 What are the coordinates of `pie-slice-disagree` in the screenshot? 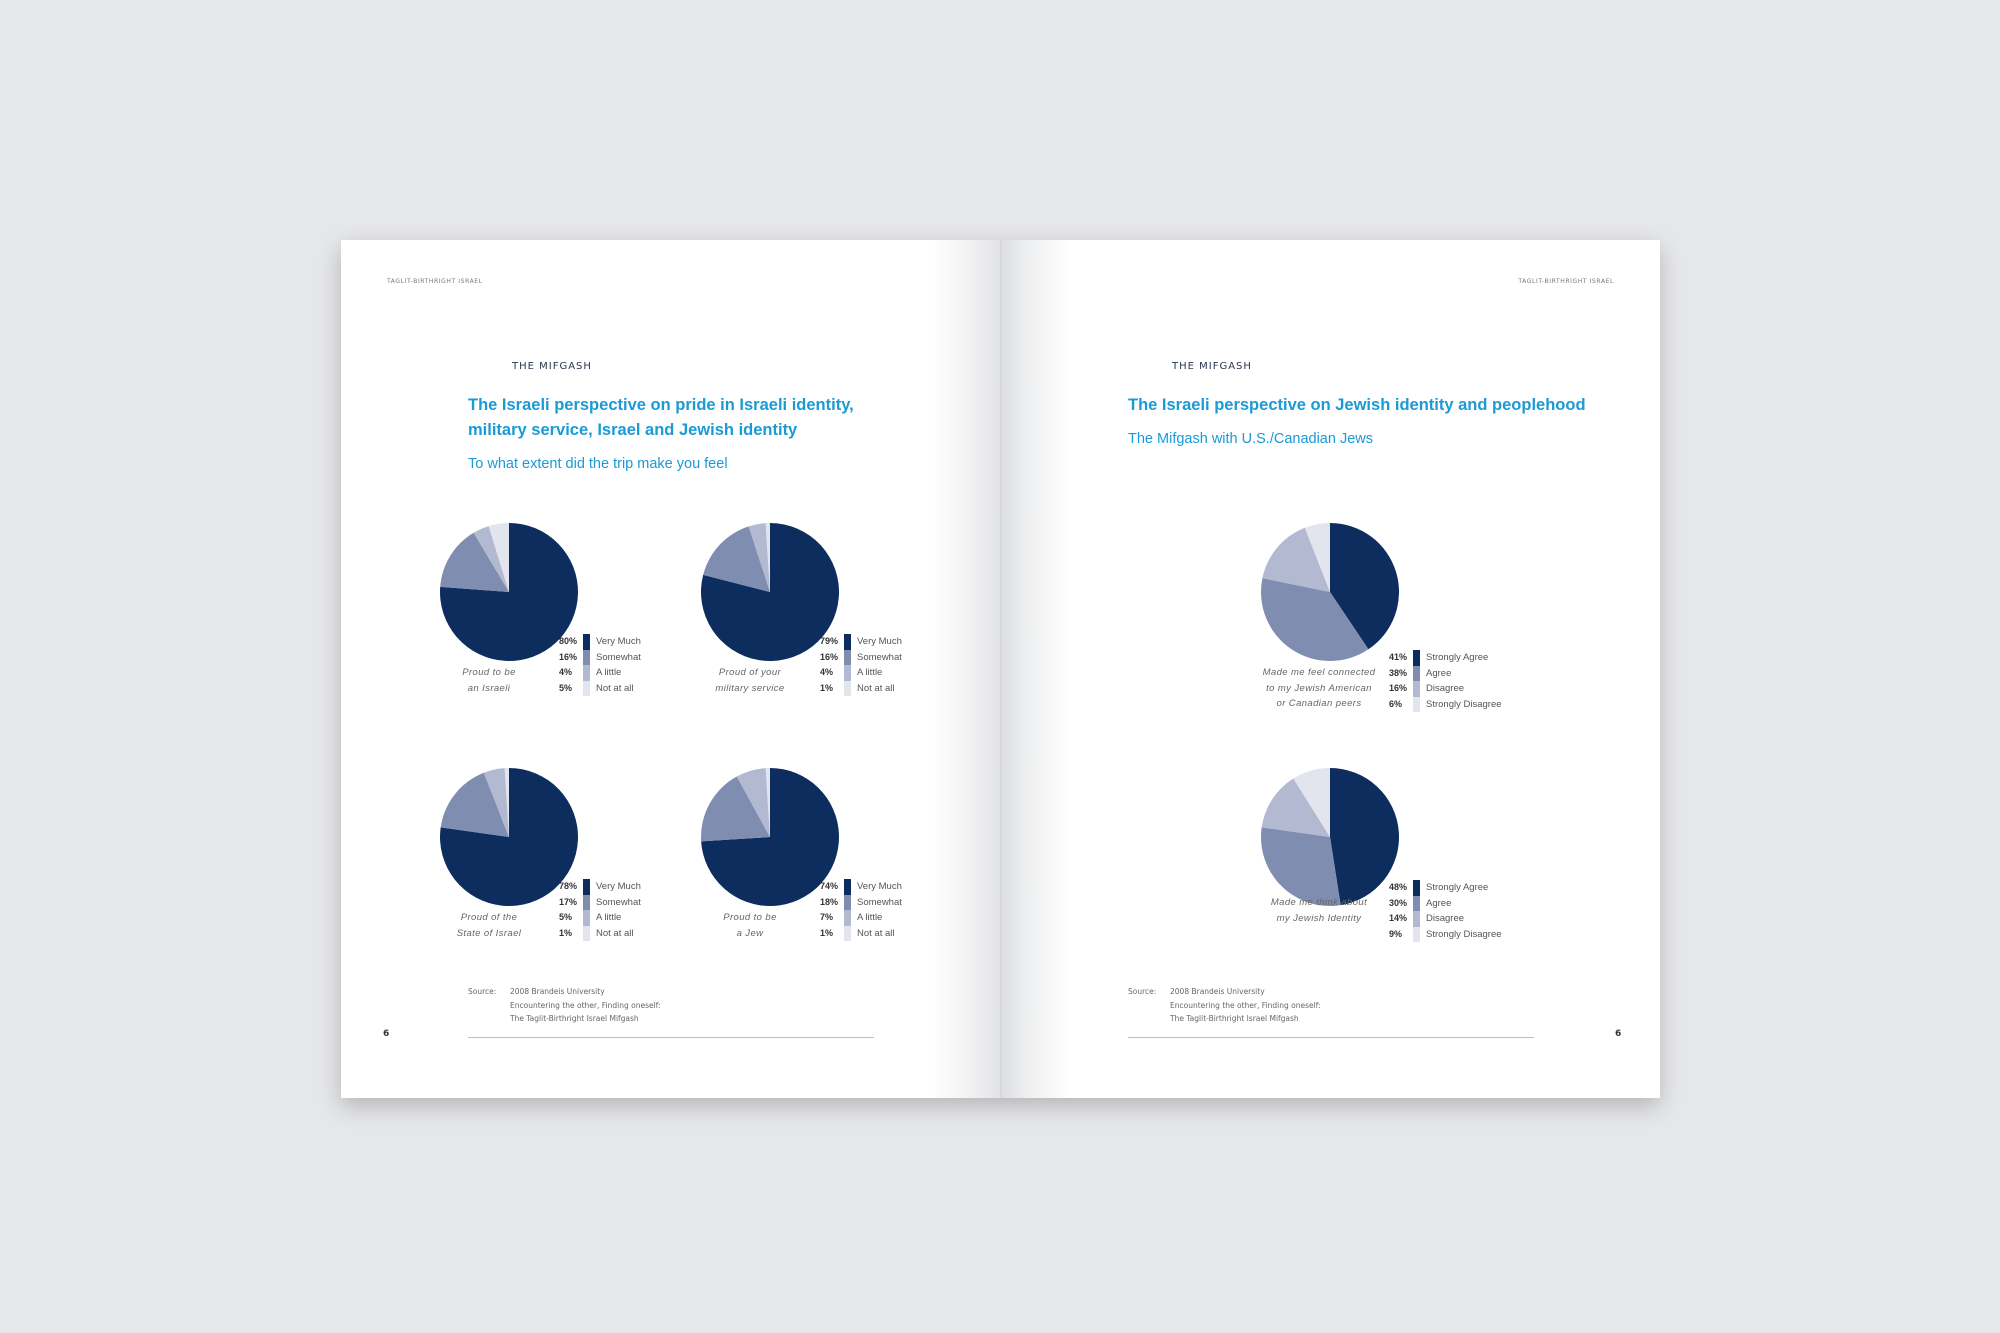 It's located at (1296, 559).